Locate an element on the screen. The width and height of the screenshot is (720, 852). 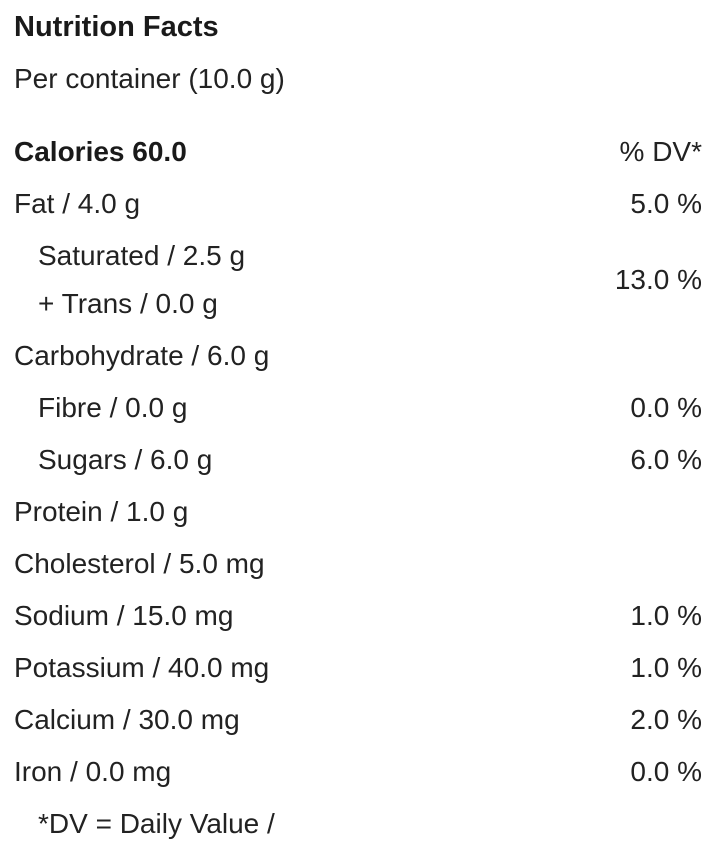
fibre-label: Fibre / 0.0 g is located at coordinates (113, 407).